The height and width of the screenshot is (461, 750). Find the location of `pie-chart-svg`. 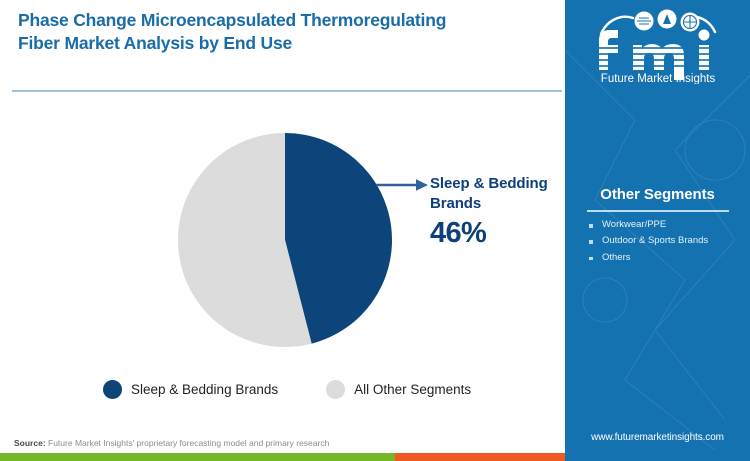

pie-chart-svg is located at coordinates (285, 240).